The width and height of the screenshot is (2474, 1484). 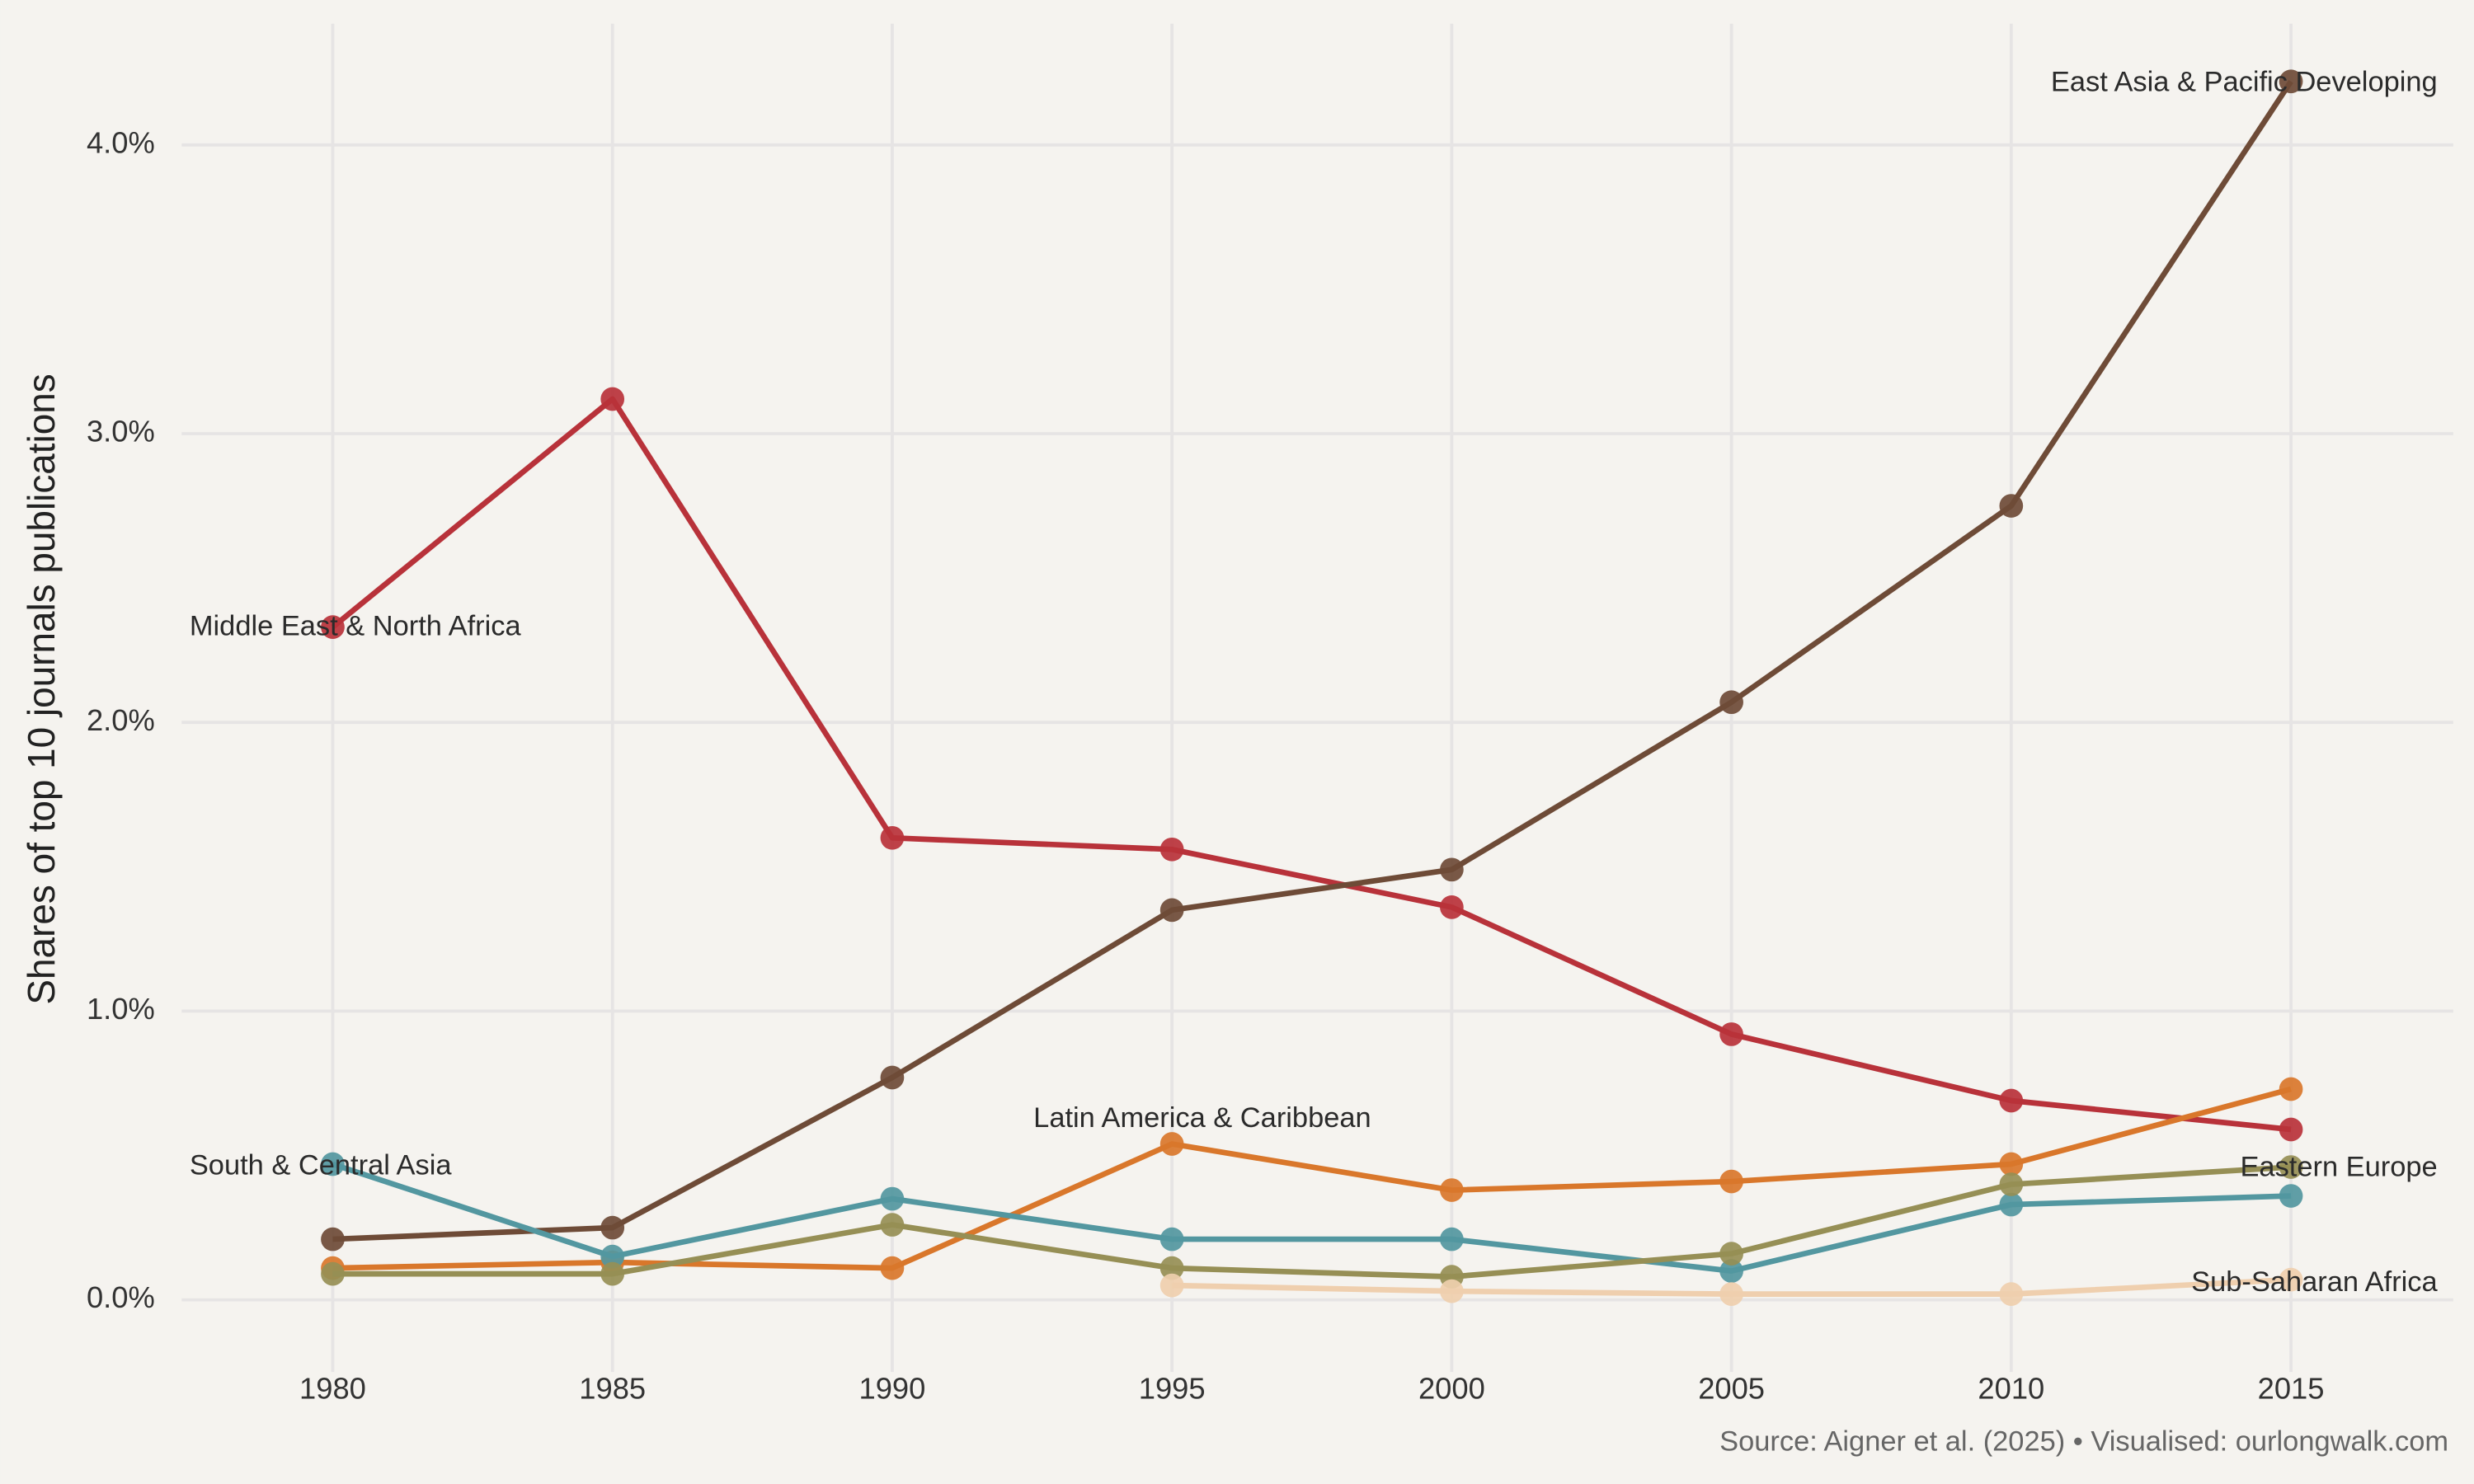 I want to click on x-tick-label: 1985, so click(x=612, y=1389).